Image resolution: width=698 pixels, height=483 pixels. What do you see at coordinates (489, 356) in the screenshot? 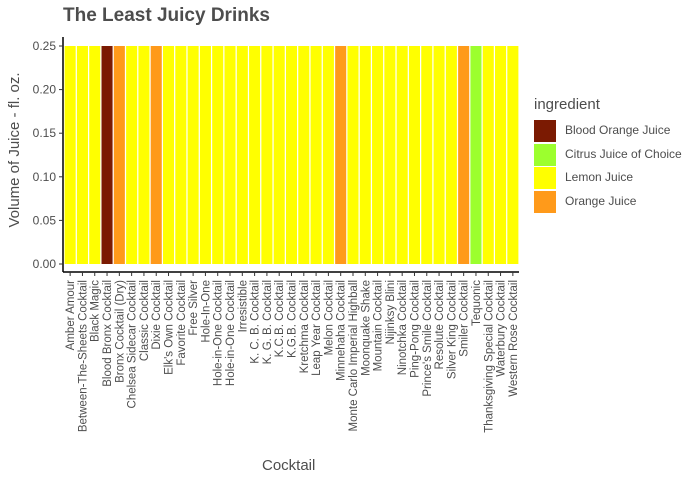
I see `x-tick-label: Thanksgiving Special Cocktail` at bounding box center [489, 356].